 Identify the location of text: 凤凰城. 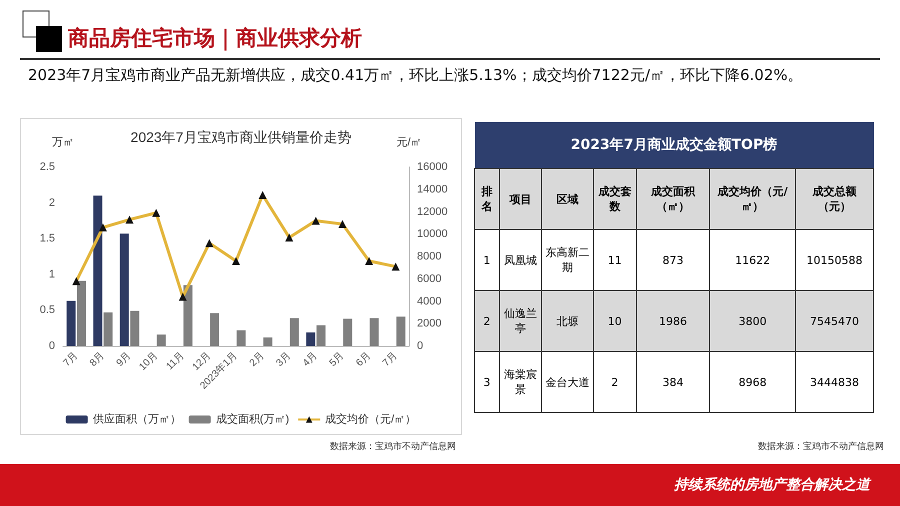
(521, 260).